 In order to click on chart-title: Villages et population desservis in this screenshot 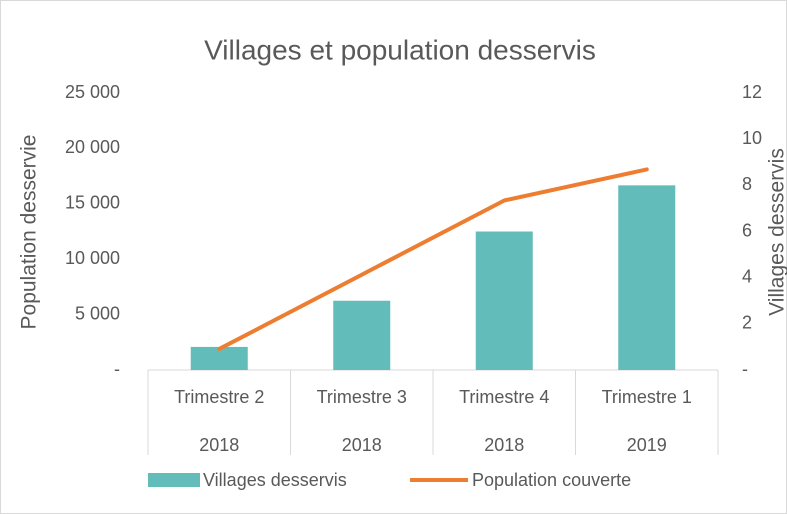, I will do `click(400, 49)`.